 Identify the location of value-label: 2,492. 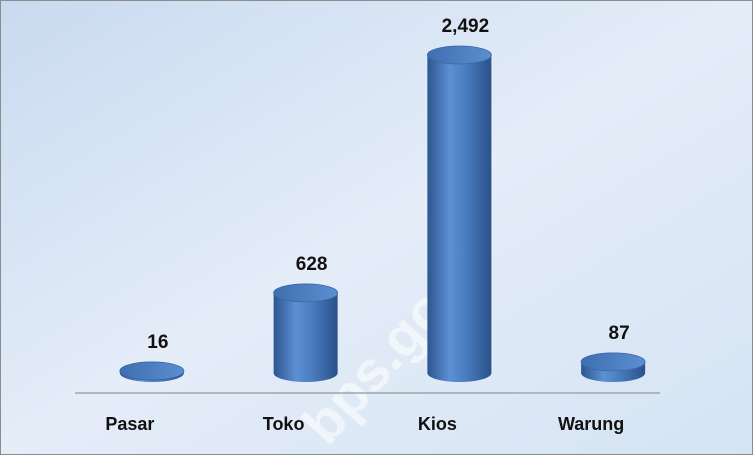
(466, 26).